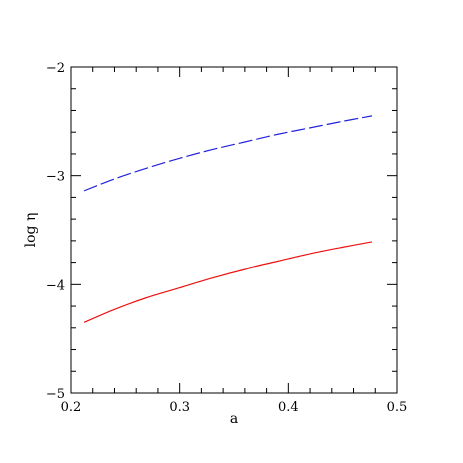 The width and height of the screenshot is (463, 463). What do you see at coordinates (228, 282) in the screenshot?
I see `series-solid-line` at bounding box center [228, 282].